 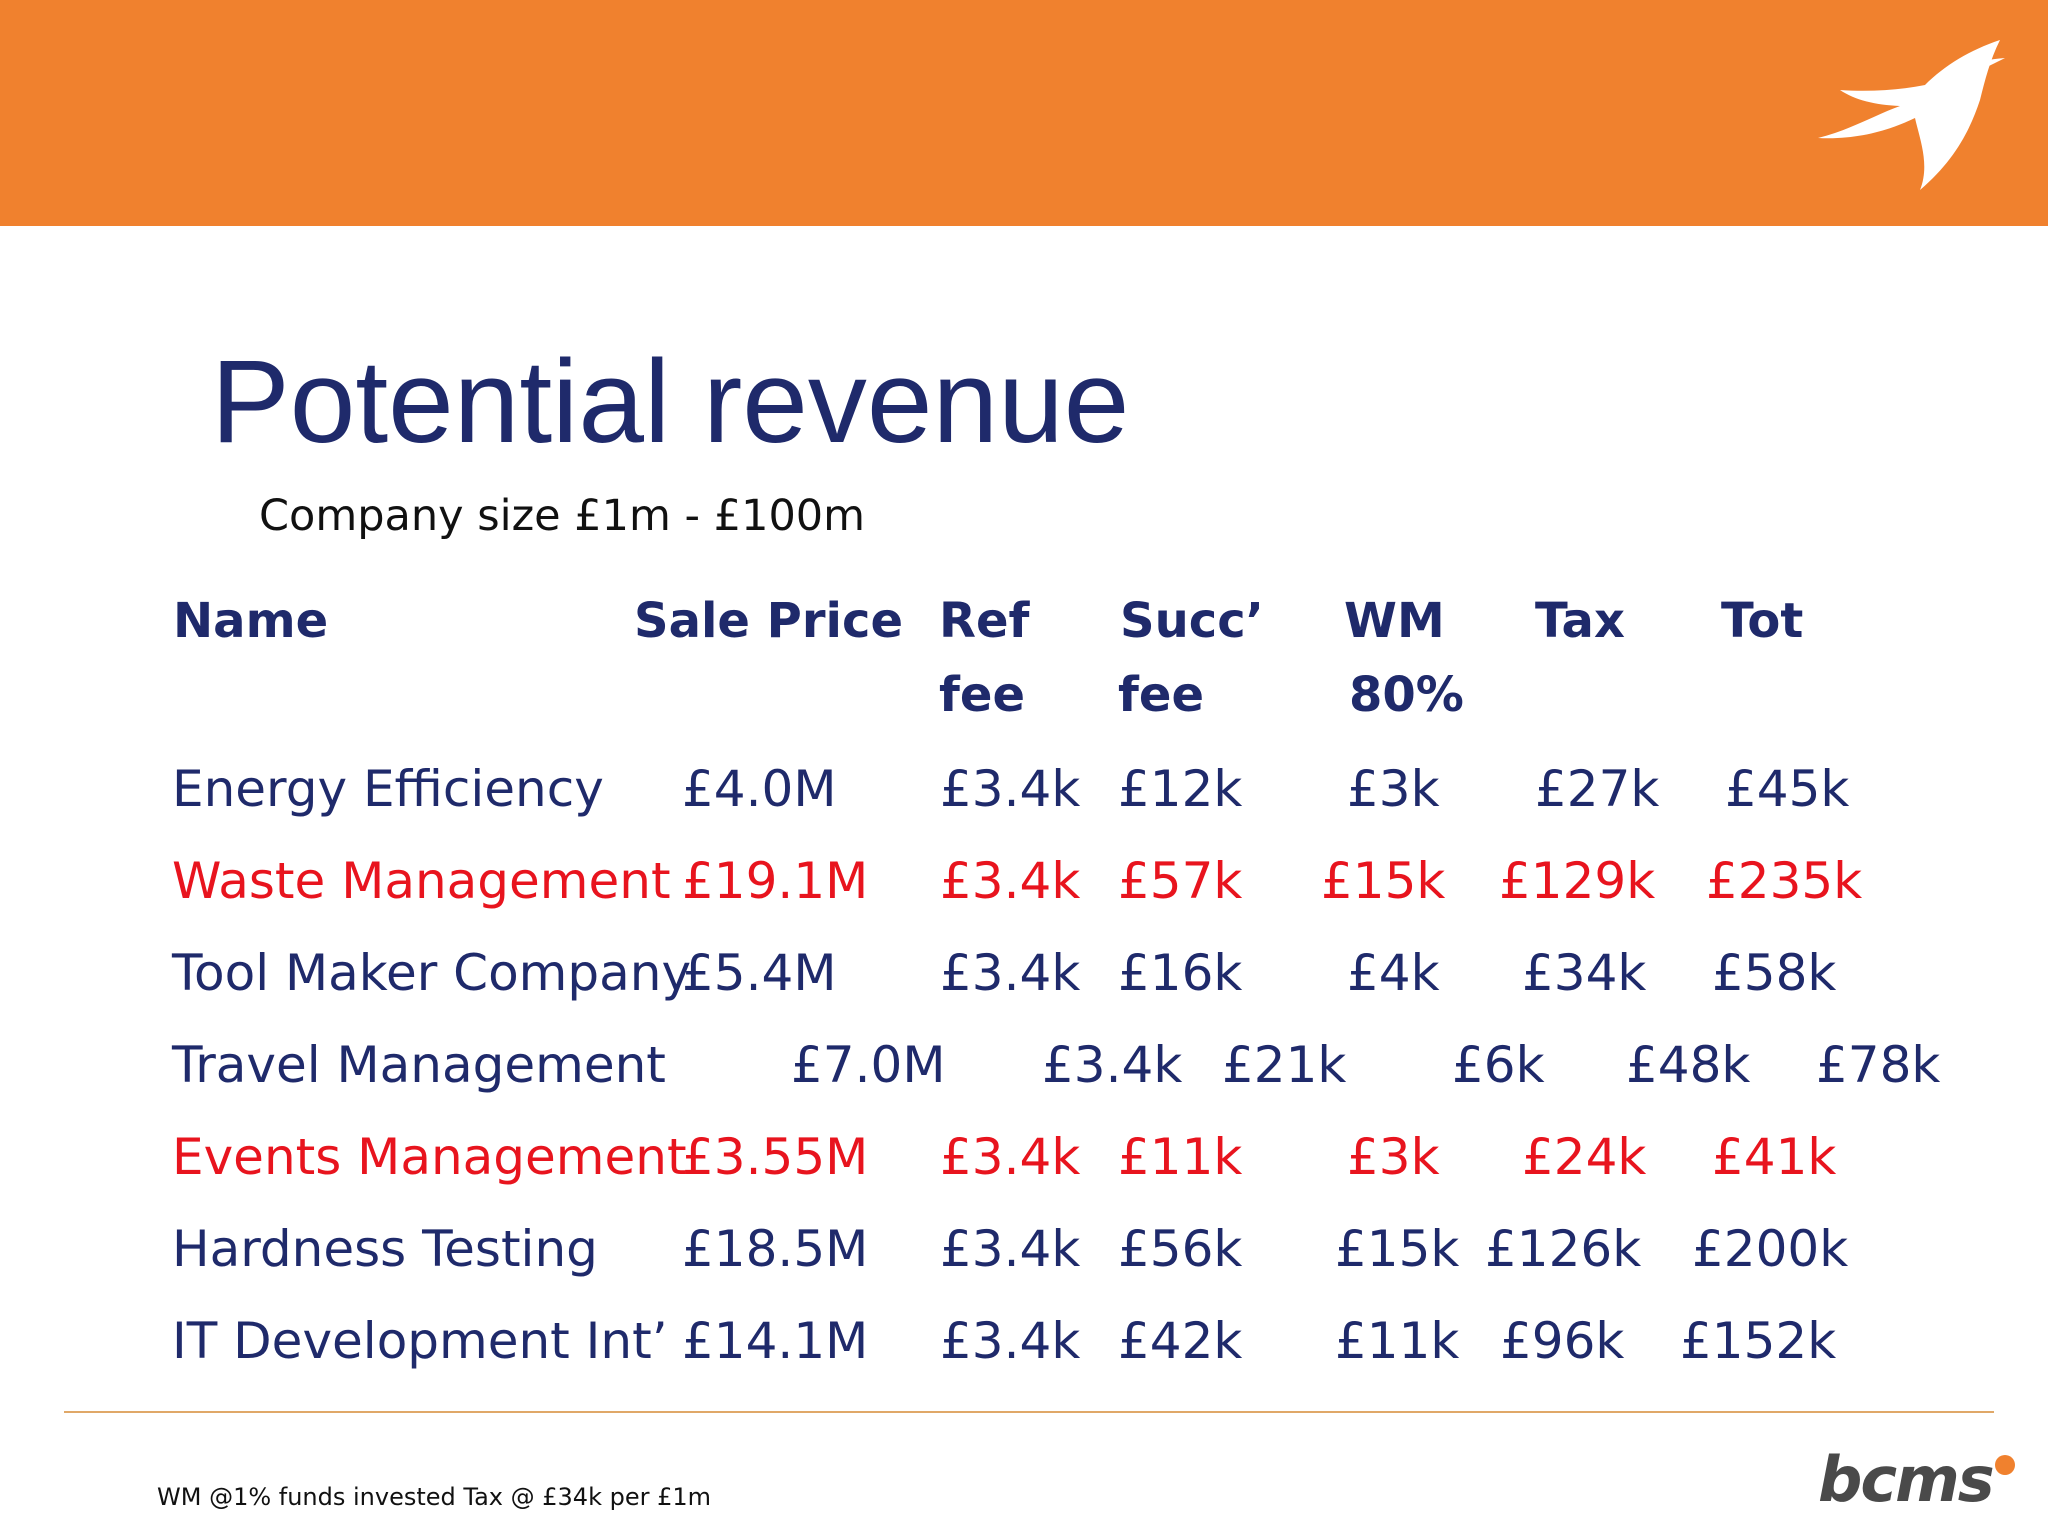 What do you see at coordinates (388, 789) in the screenshot?
I see `cell-name: Energy Efficiency` at bounding box center [388, 789].